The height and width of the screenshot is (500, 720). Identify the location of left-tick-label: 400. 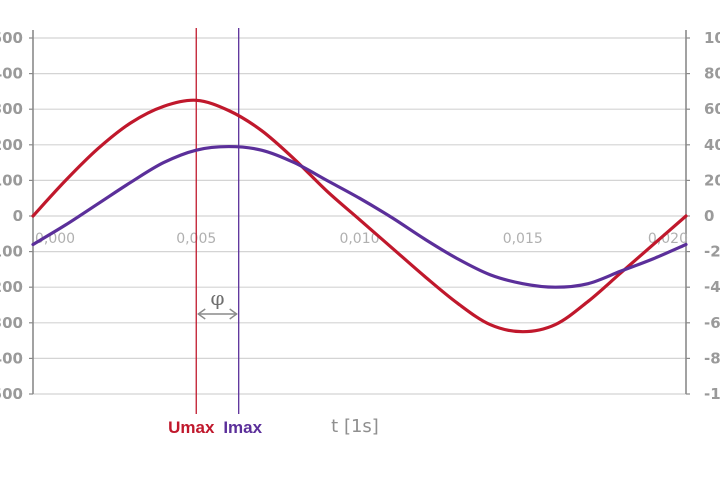
(11, 74).